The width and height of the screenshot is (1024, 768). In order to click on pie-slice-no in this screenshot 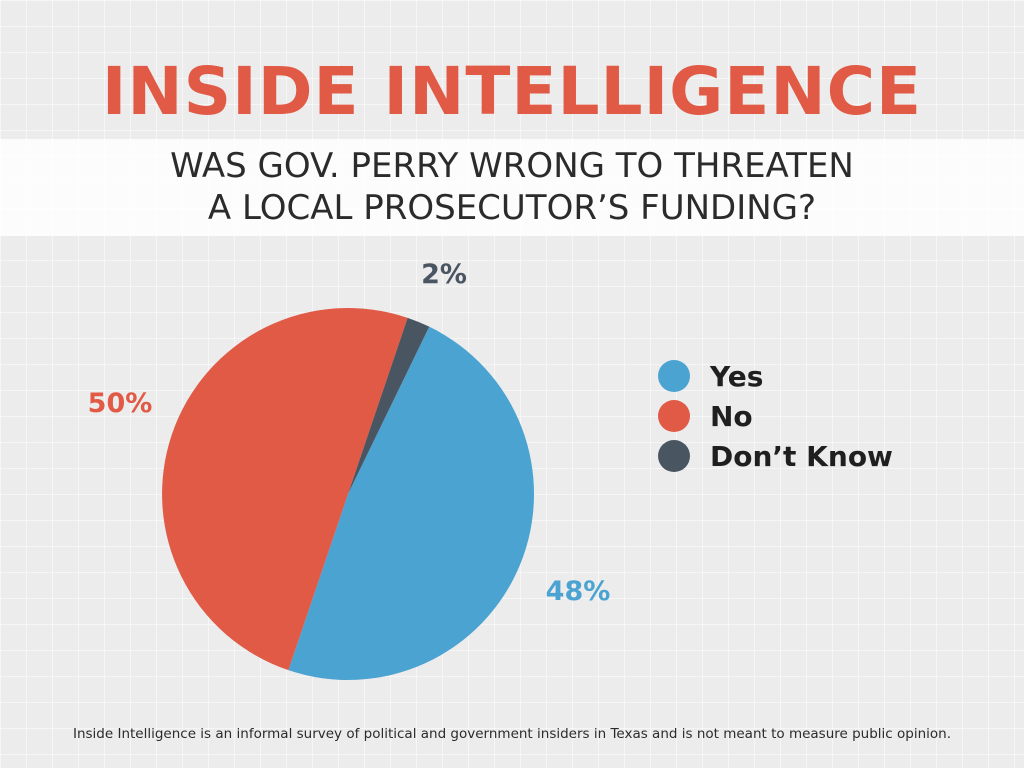, I will do `click(285, 489)`.